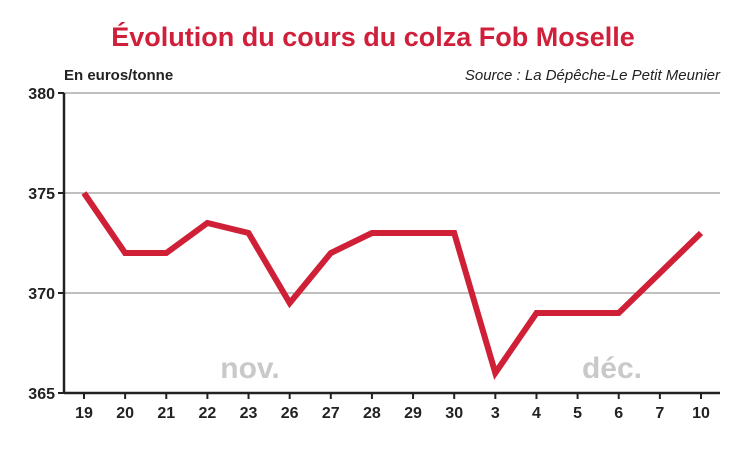 This screenshot has width=747, height=450. What do you see at coordinates (41, 294) in the screenshot?
I see `y-tick-label-370: 370` at bounding box center [41, 294].